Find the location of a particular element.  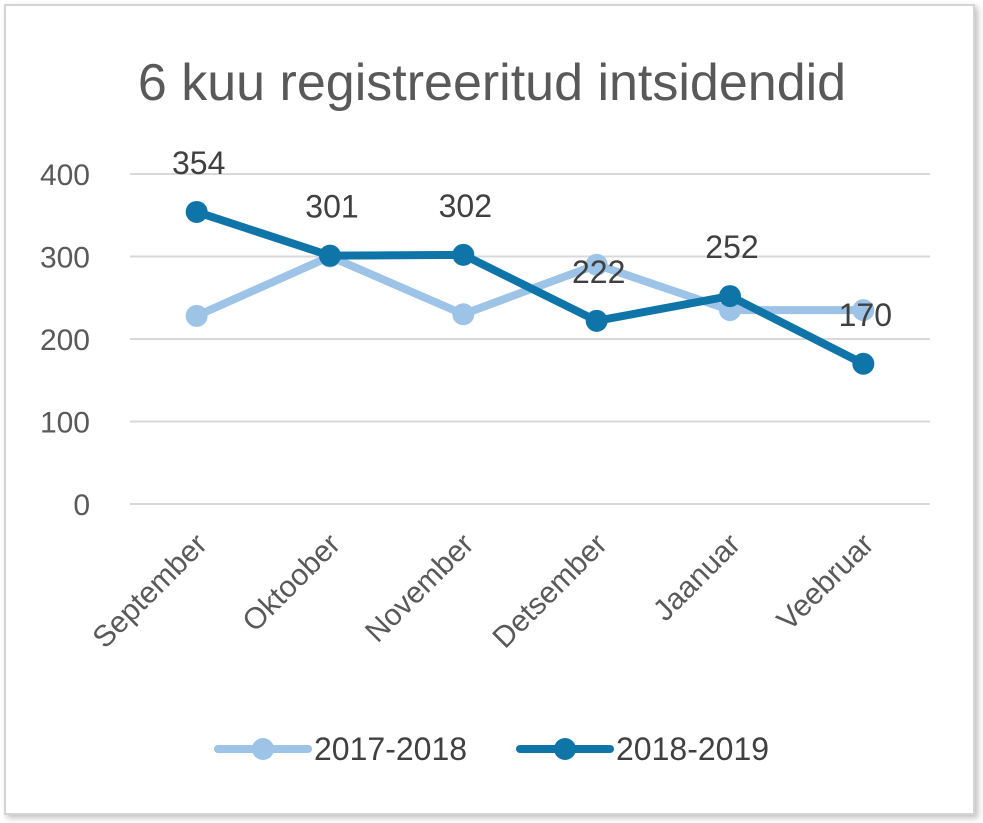

x-tick-label: Veebruar is located at coordinates (825, 582).